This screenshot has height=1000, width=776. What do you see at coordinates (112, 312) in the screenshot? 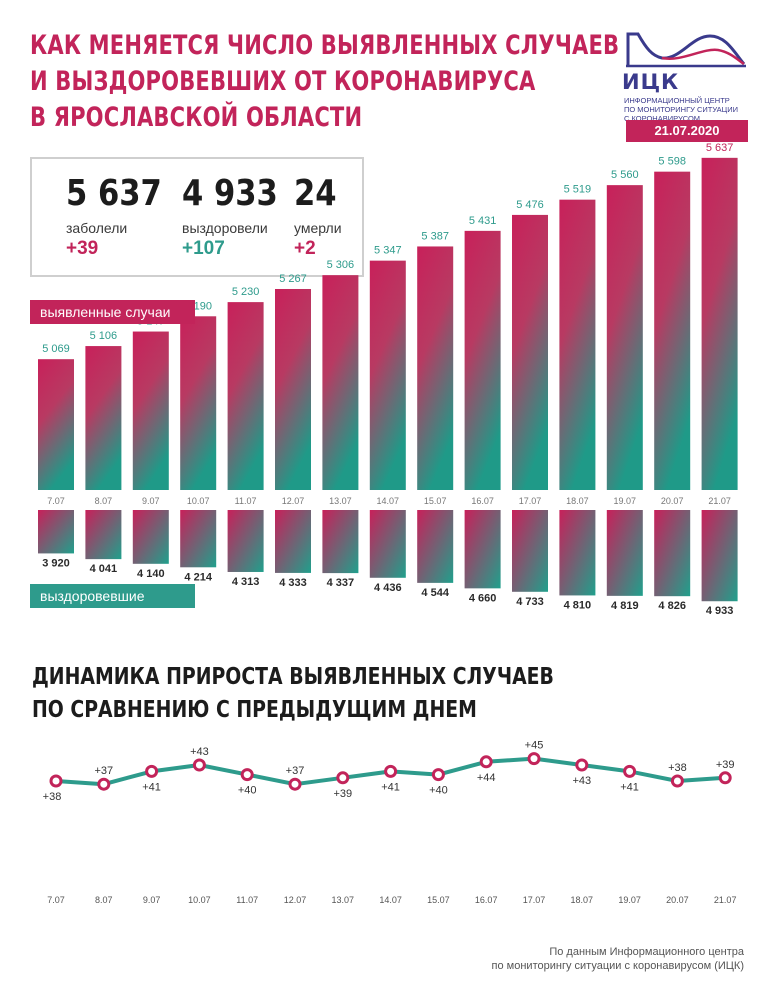
I see `legend-confirmed: выявленные случаи` at bounding box center [112, 312].